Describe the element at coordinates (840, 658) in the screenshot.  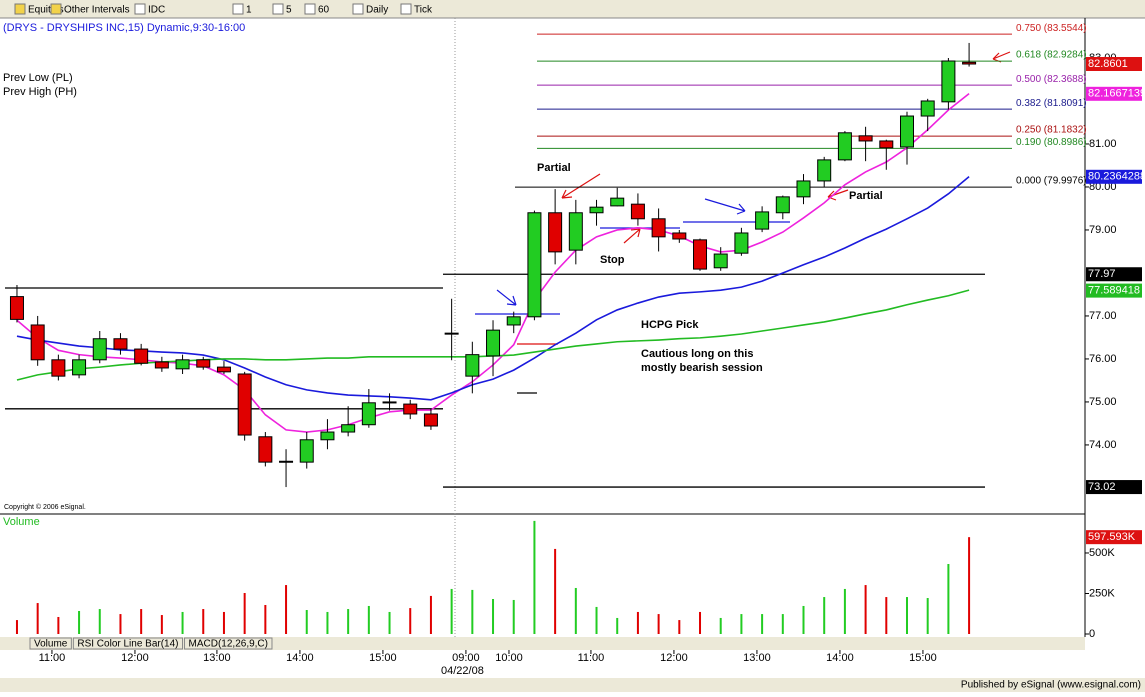
I see `x-tick-label: 14:00` at that location.